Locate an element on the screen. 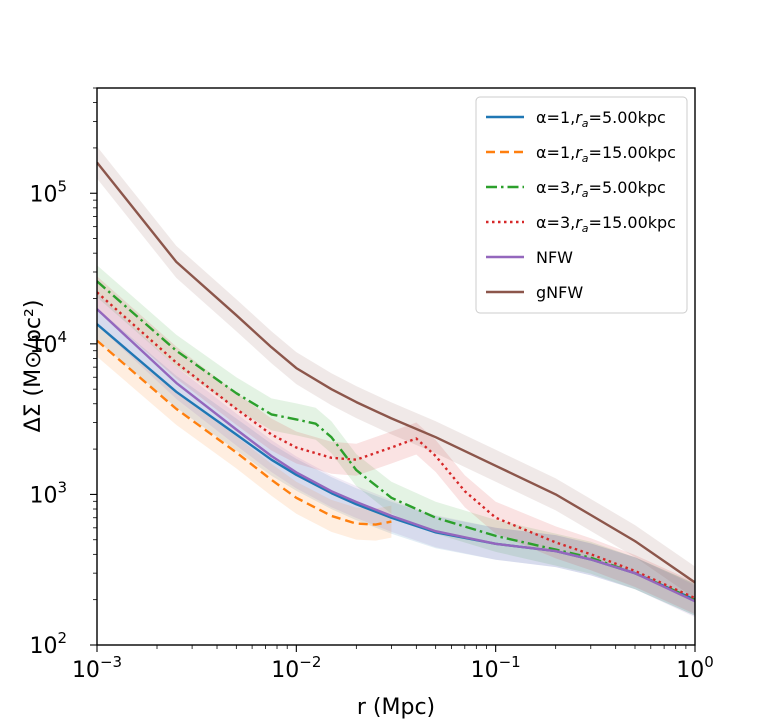 The height and width of the screenshot is (724, 773). x-tick-label: 10⁻² is located at coordinates (296, 668).